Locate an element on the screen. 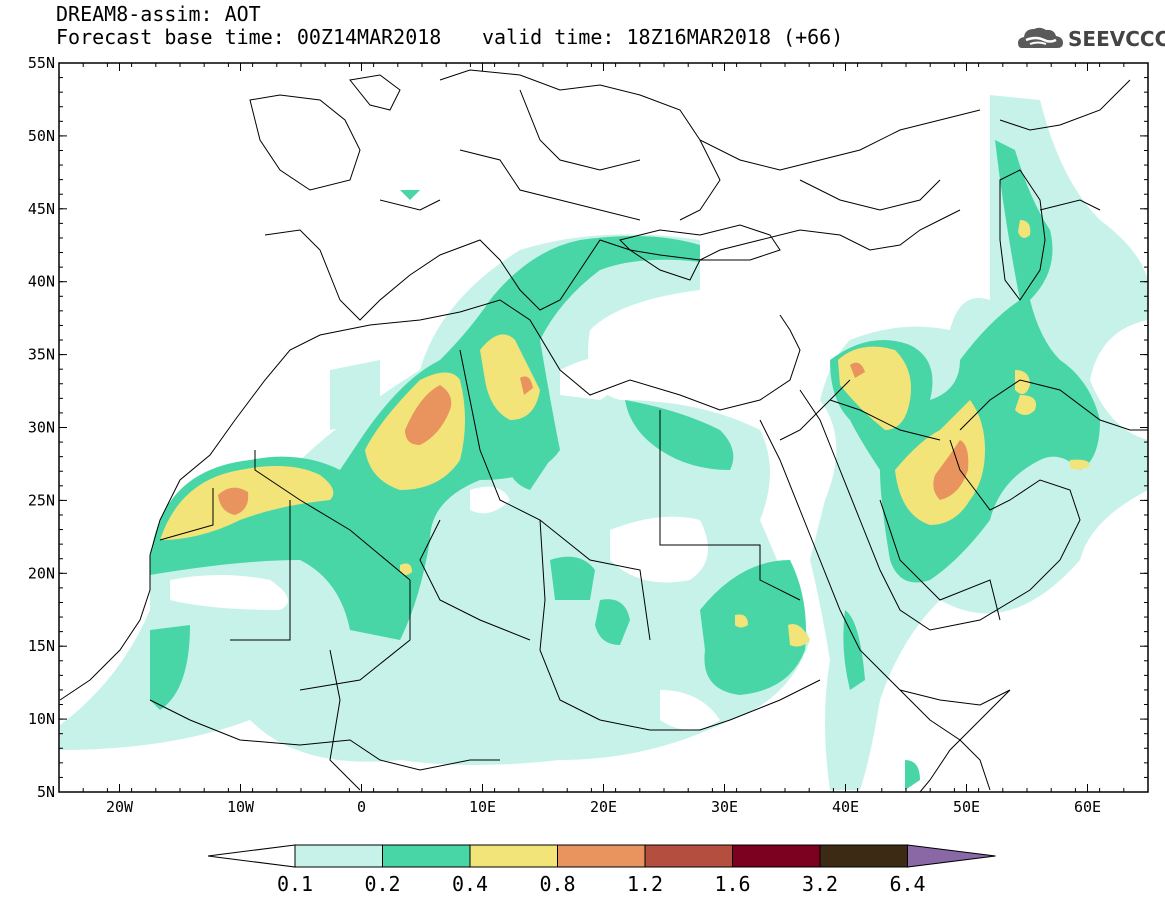  colorbar-label: 1.2 is located at coordinates (645, 884).